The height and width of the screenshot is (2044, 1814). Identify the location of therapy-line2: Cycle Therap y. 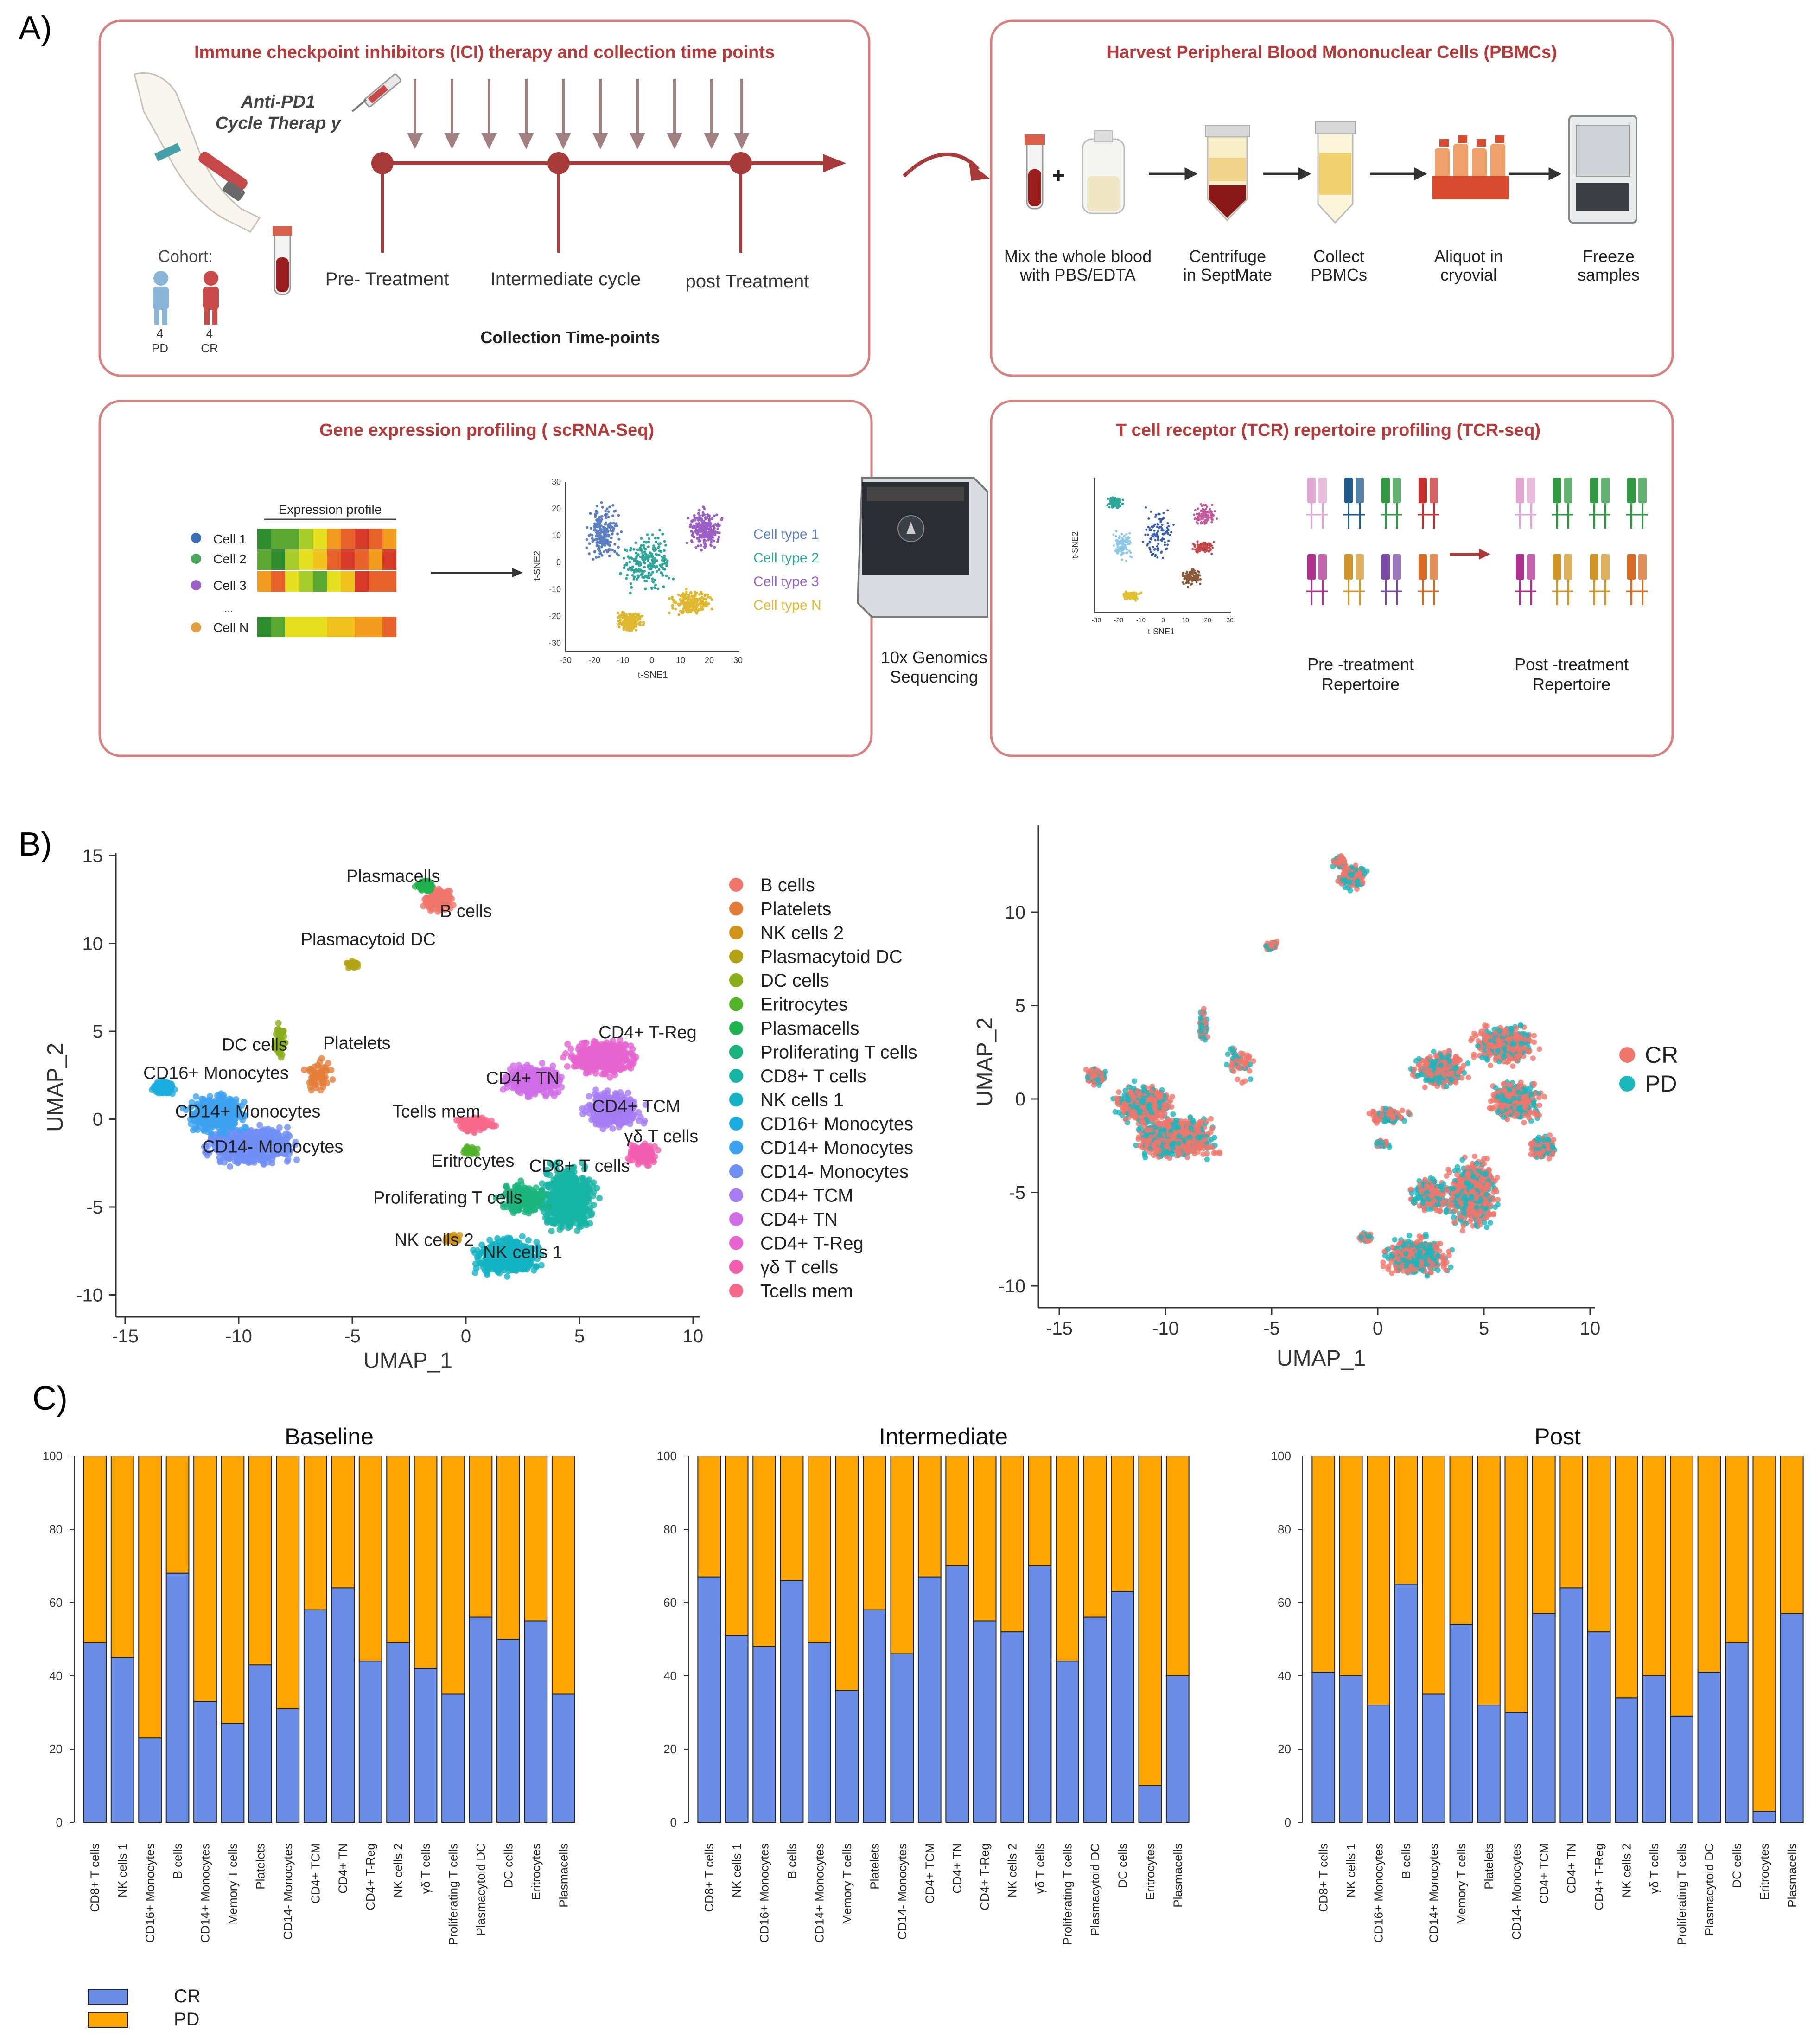
(279, 123).